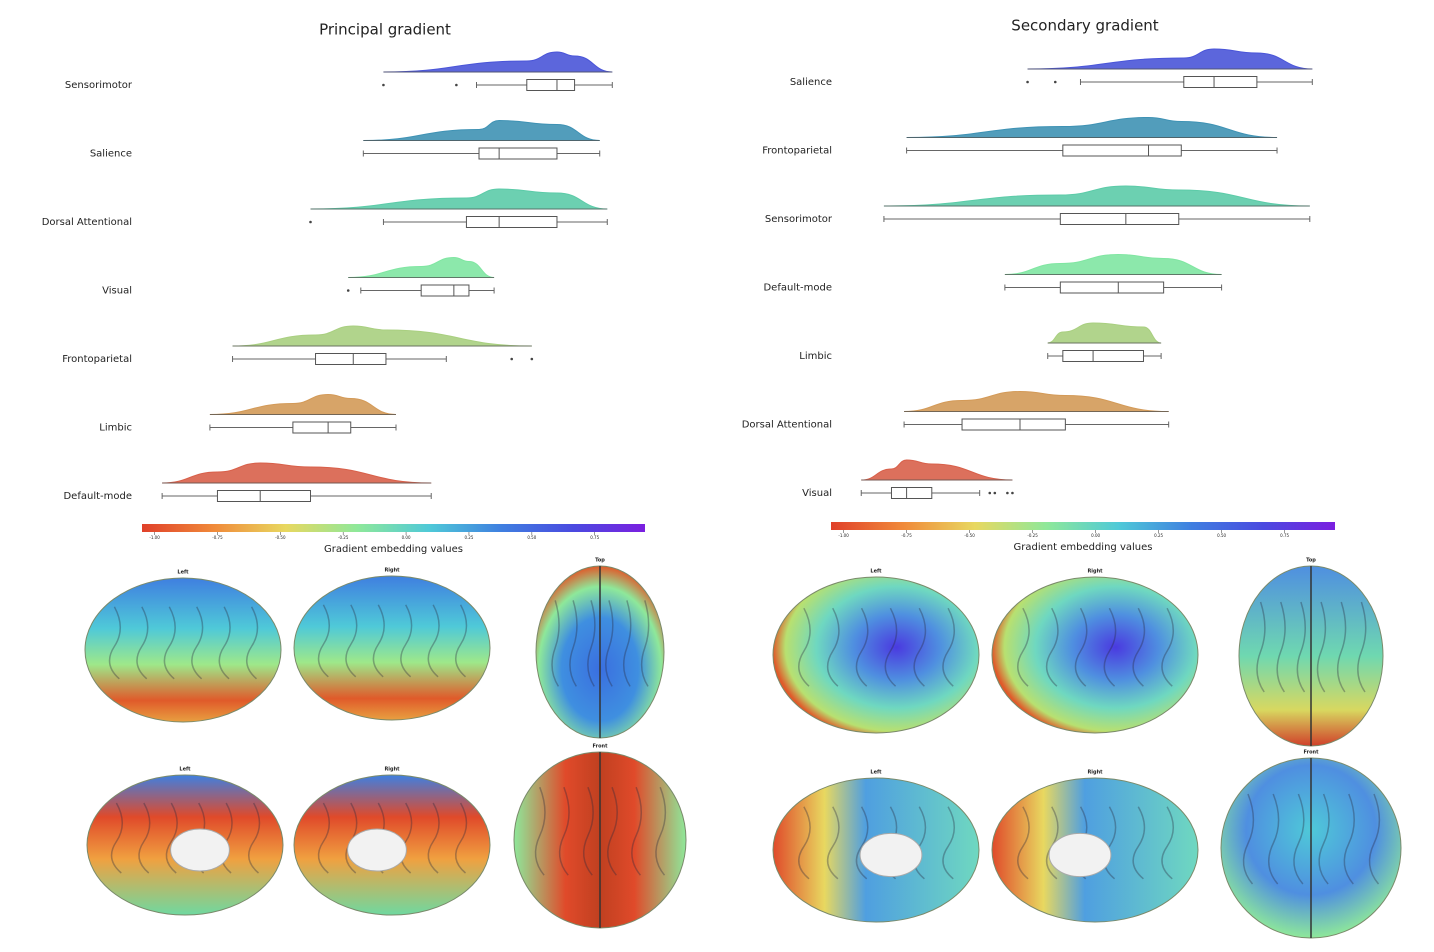 The height and width of the screenshot is (952, 1434). What do you see at coordinates (1085, 26) in the screenshot?
I see `chart-title: Secondary gradient` at bounding box center [1085, 26].